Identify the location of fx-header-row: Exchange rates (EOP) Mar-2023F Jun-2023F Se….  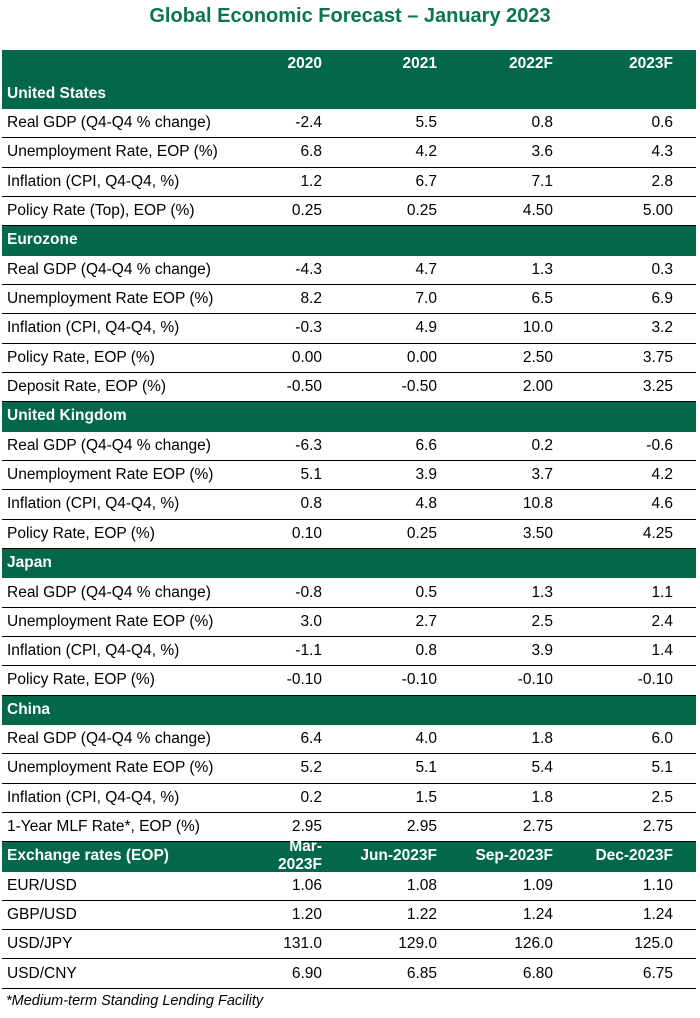
(349, 855).